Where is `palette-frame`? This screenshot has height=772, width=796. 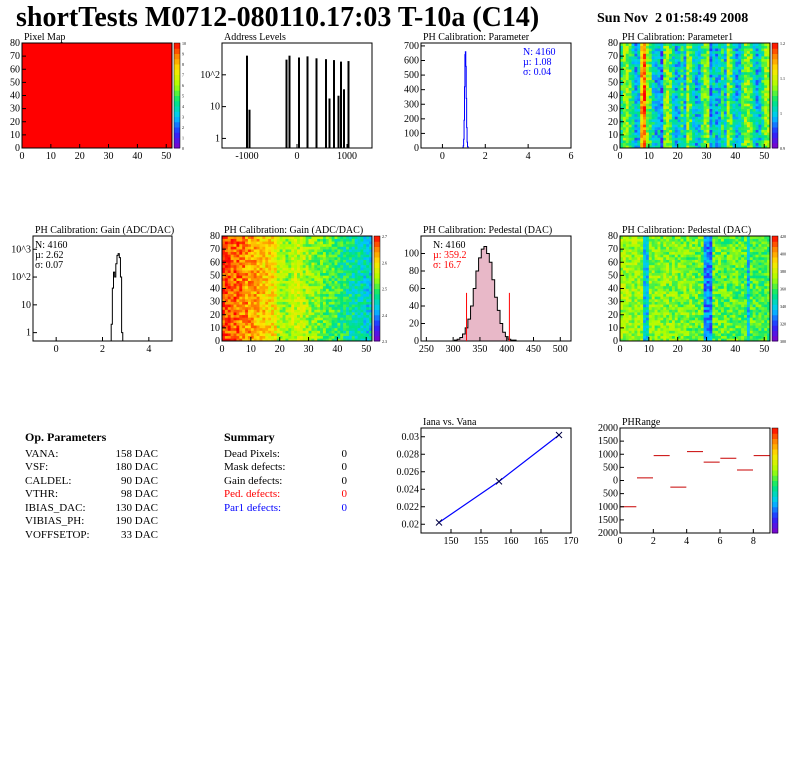 palette-frame is located at coordinates (775, 95).